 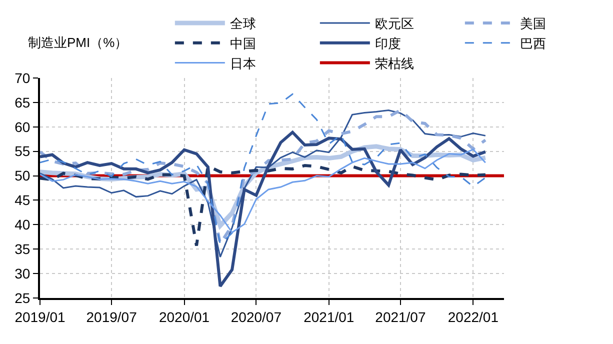 What do you see at coordinates (22, 298) in the screenshot?
I see `y-tick-label: 25` at bounding box center [22, 298].